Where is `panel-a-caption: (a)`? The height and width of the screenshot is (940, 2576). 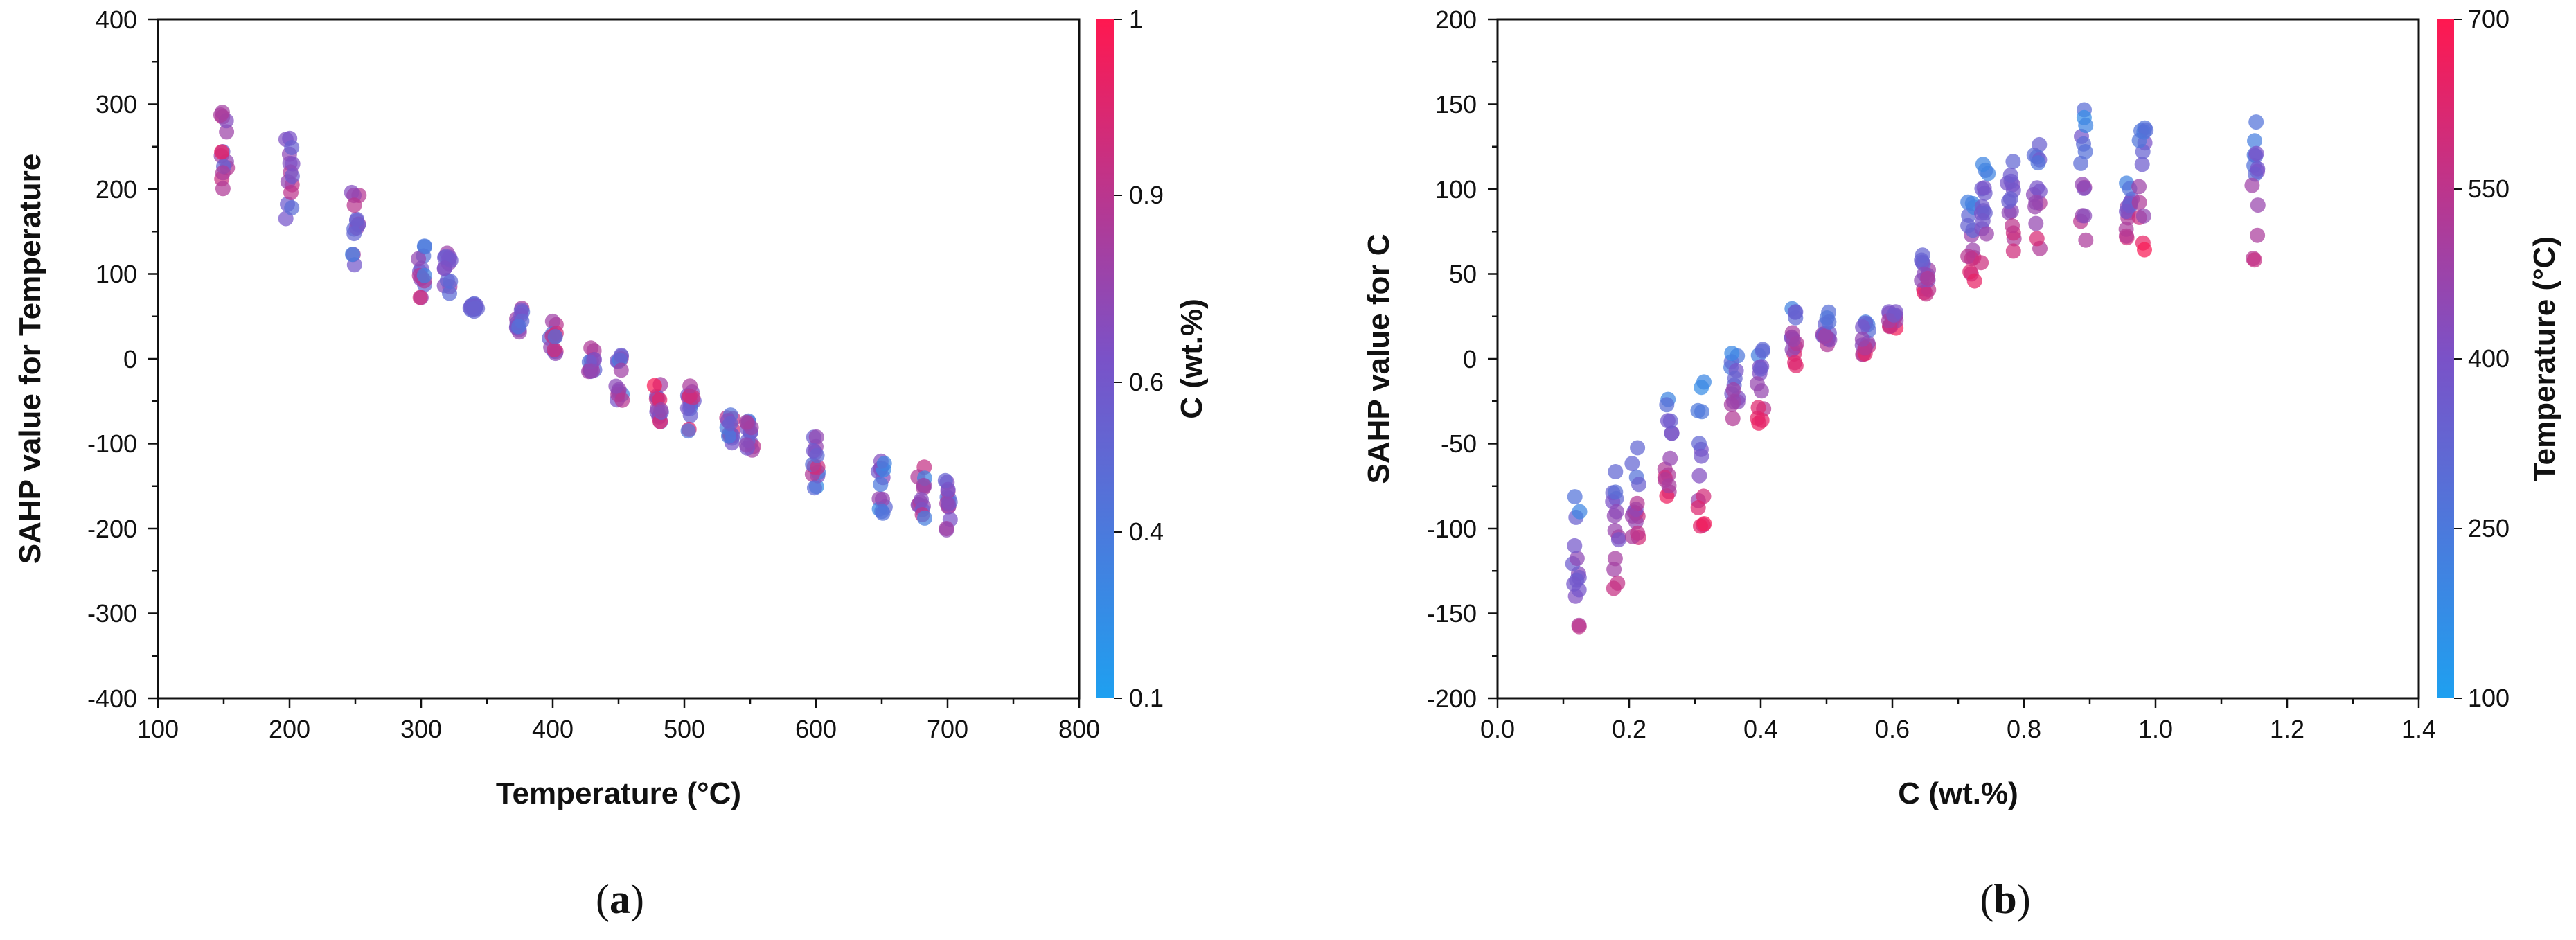
panel-a-caption: (a) is located at coordinates (620, 899).